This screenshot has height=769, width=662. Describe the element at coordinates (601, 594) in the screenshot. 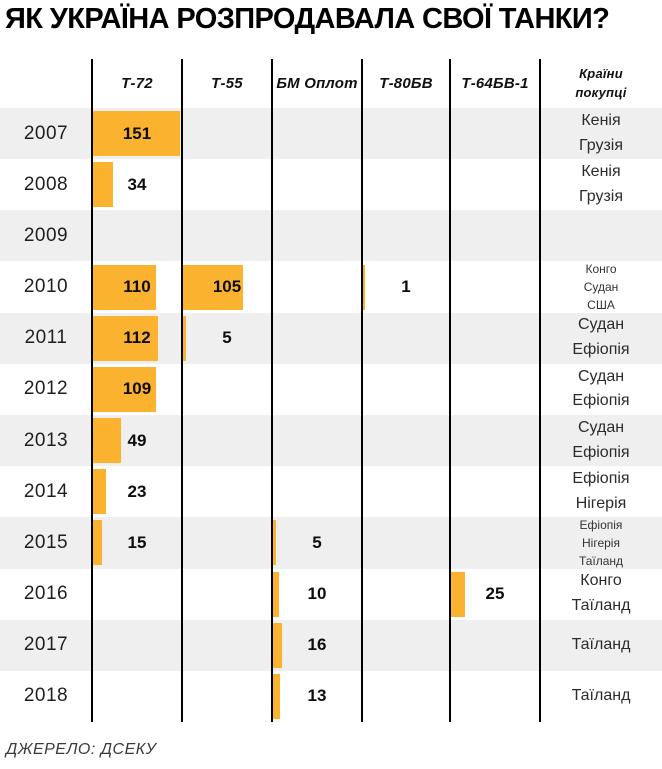

I see `buyer-countries: Конго Таїланд` at that location.